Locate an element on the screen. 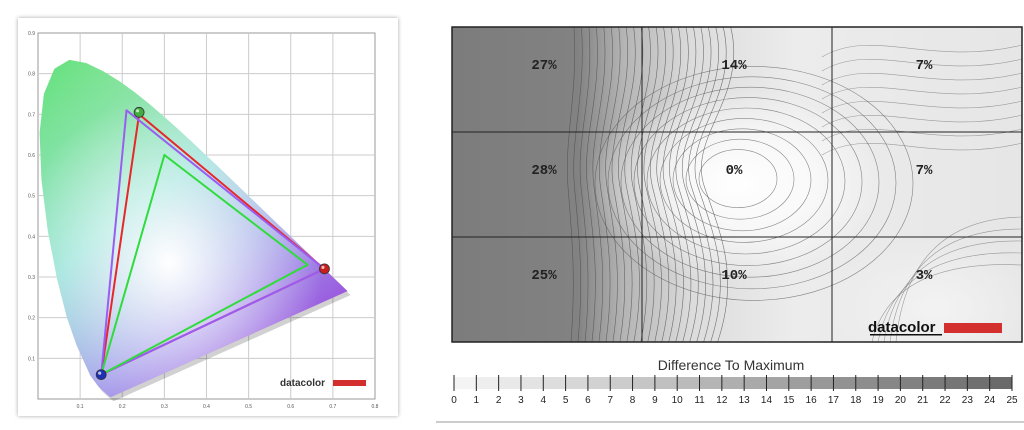  legend-tick-label: 0 is located at coordinates (454, 400).